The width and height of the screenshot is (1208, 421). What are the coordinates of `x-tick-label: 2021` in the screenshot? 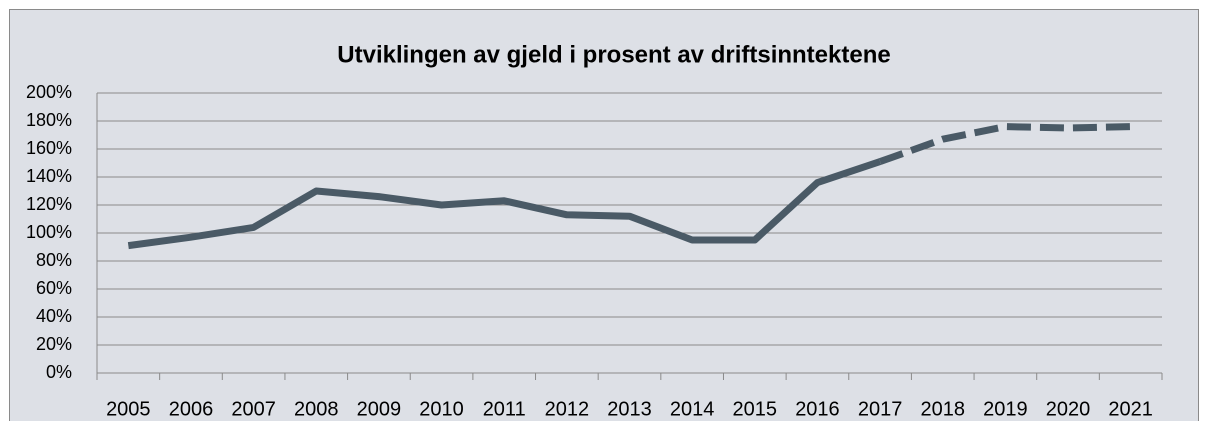 It's located at (1130, 409).